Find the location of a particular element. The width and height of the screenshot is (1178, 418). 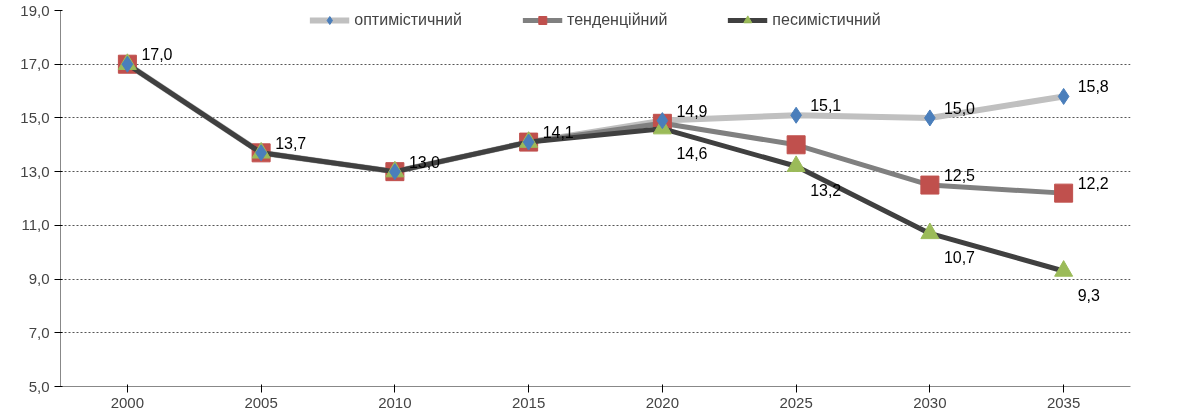

legend-label: оптимістичний is located at coordinates (408, 20).